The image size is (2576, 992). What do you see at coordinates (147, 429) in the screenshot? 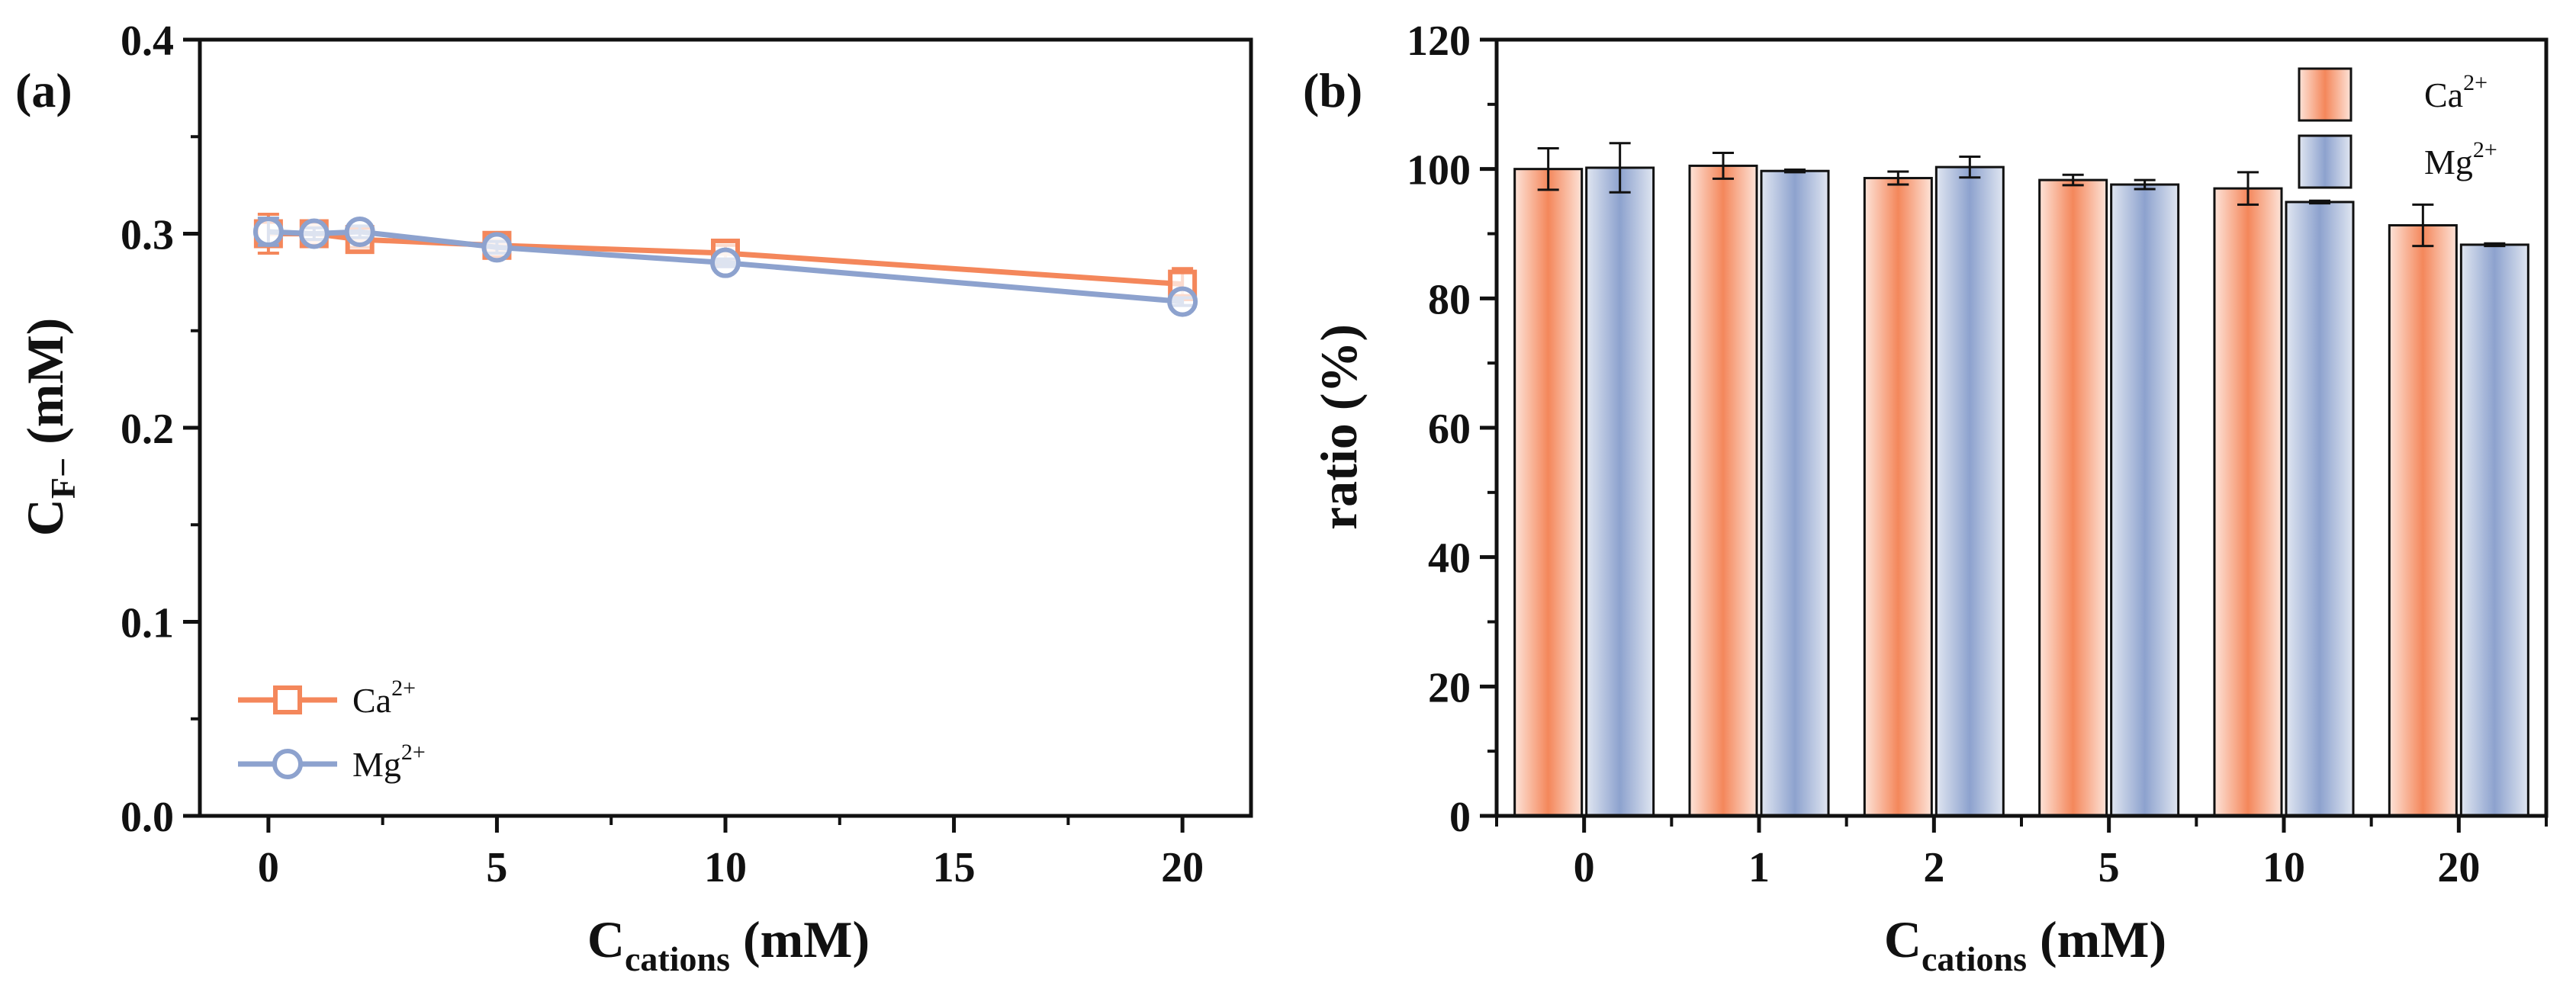
I see `chart-a-ytick-label: 0.2` at bounding box center [147, 429].